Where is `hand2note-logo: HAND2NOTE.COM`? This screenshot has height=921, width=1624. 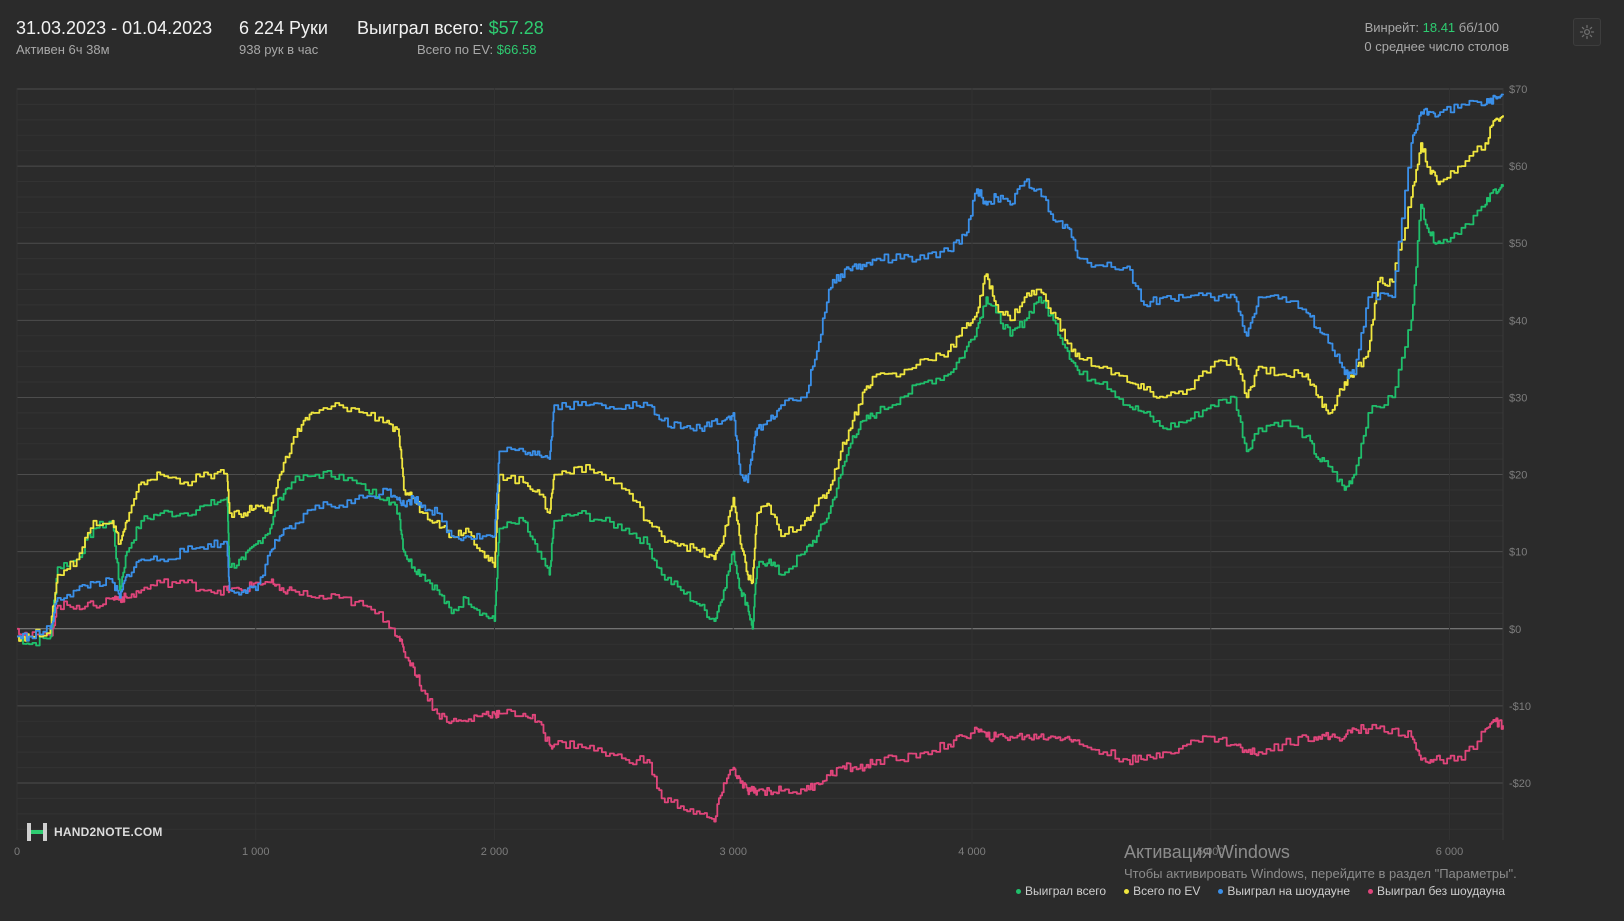 hand2note-logo: HAND2NOTE.COM is located at coordinates (94, 832).